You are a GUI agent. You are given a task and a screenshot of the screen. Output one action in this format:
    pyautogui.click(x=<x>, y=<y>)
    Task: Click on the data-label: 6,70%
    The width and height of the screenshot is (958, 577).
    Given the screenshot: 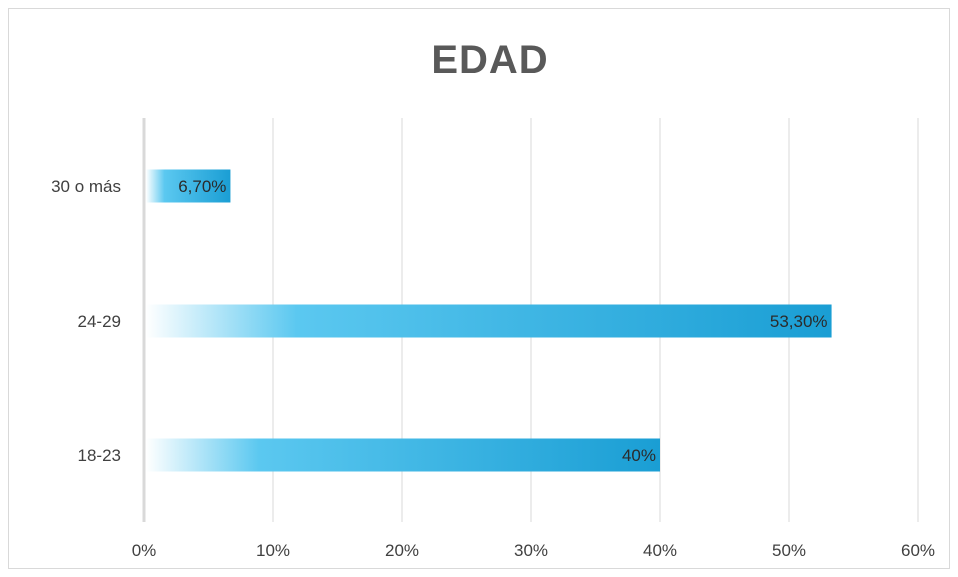 What is the action you would take?
    pyautogui.click(x=202, y=186)
    